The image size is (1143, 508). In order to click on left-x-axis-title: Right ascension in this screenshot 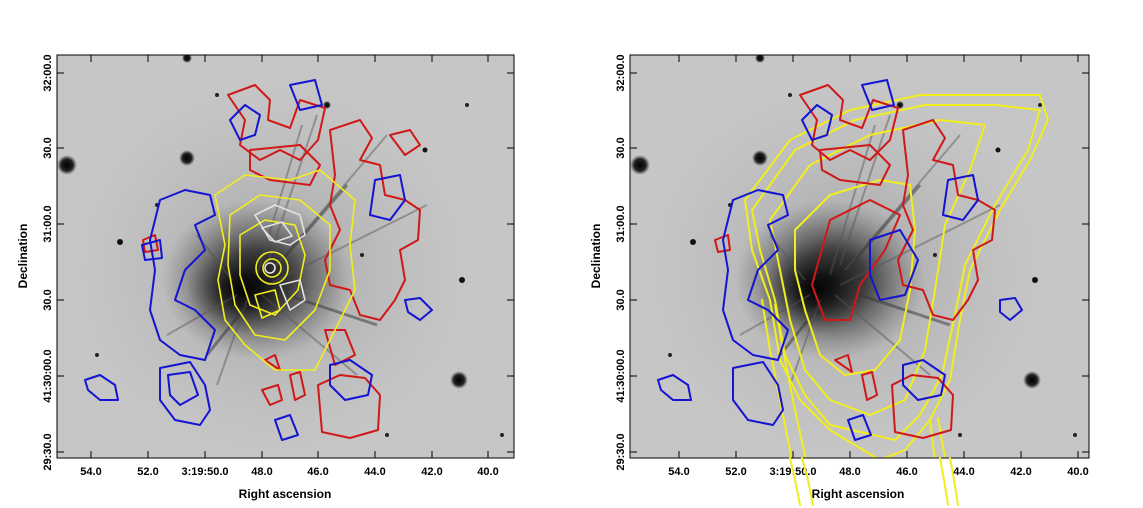, I will do `click(285, 494)`.